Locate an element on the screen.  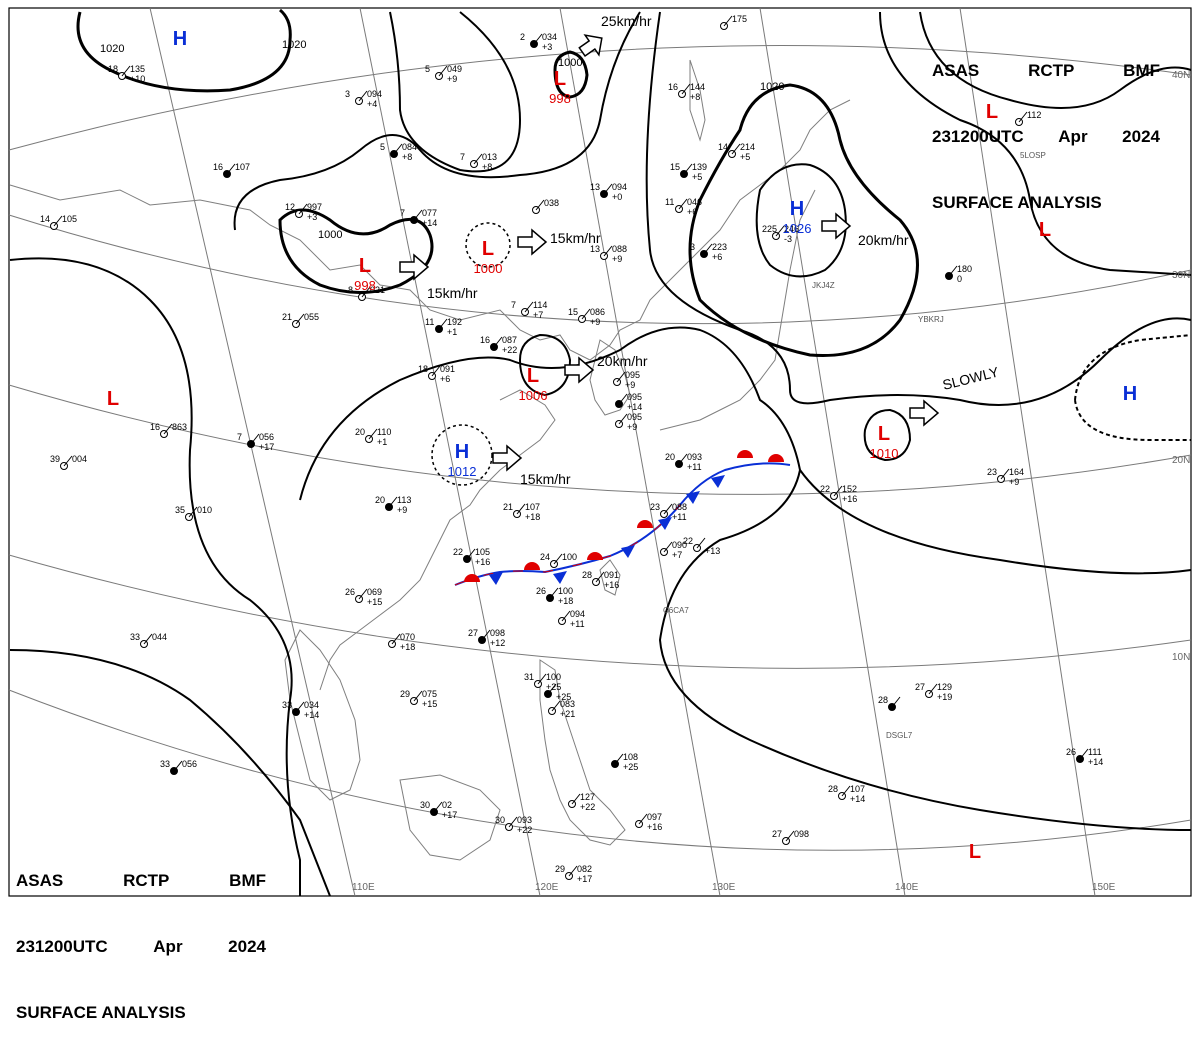
station-pressure: 164 is located at coordinates (1016, 472).